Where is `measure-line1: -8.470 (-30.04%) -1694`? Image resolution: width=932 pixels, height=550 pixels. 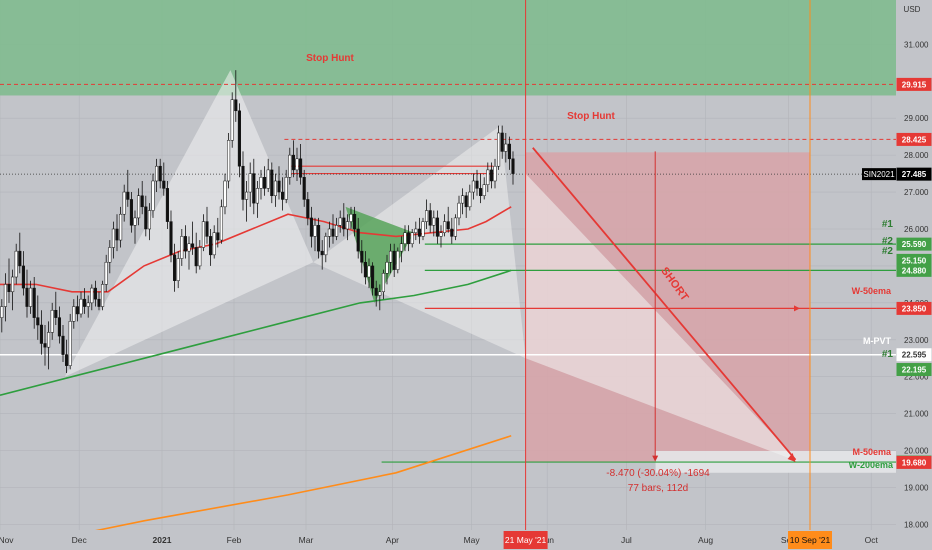
measure-line1: -8.470 (-30.04%) -1694 is located at coordinates (658, 473).